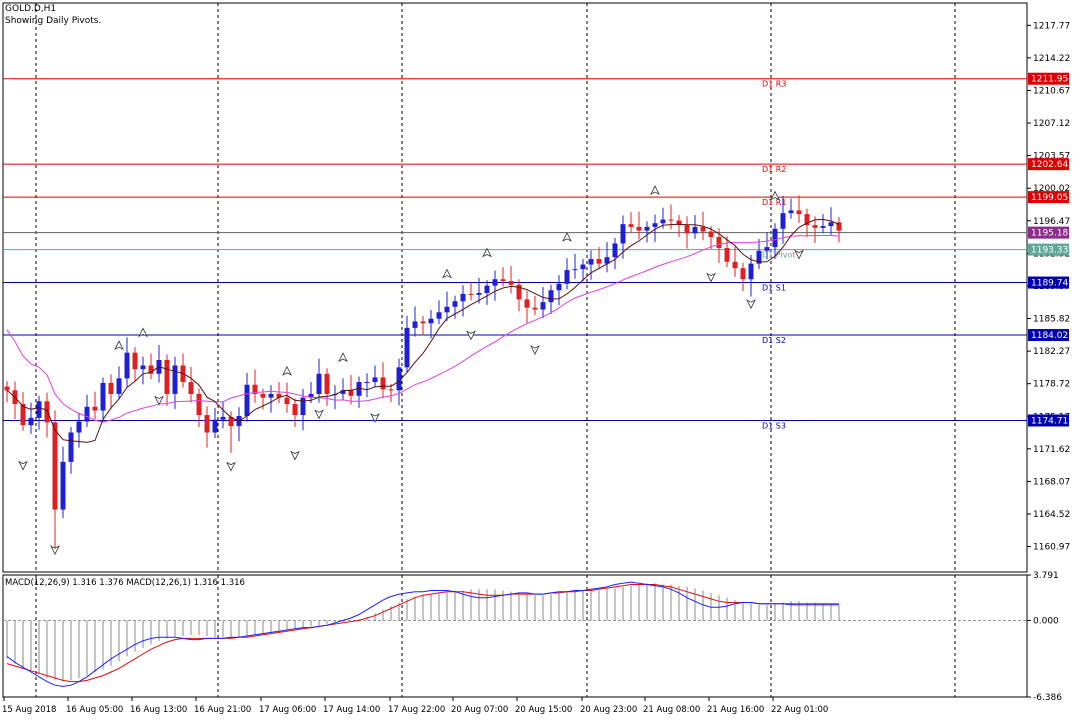 This screenshot has width=1080, height=720. I want to click on x-tick-label: 20 Aug 15:00, so click(543, 710).